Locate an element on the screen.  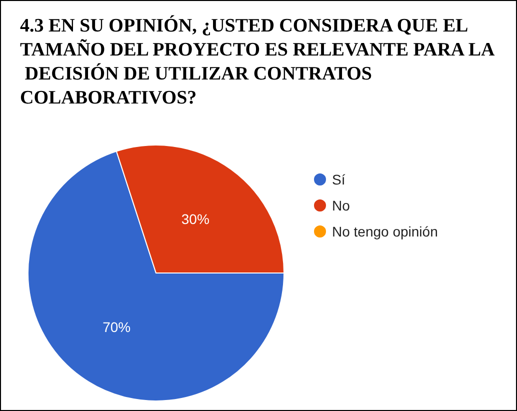
legend-label: Sí is located at coordinates (339, 180).